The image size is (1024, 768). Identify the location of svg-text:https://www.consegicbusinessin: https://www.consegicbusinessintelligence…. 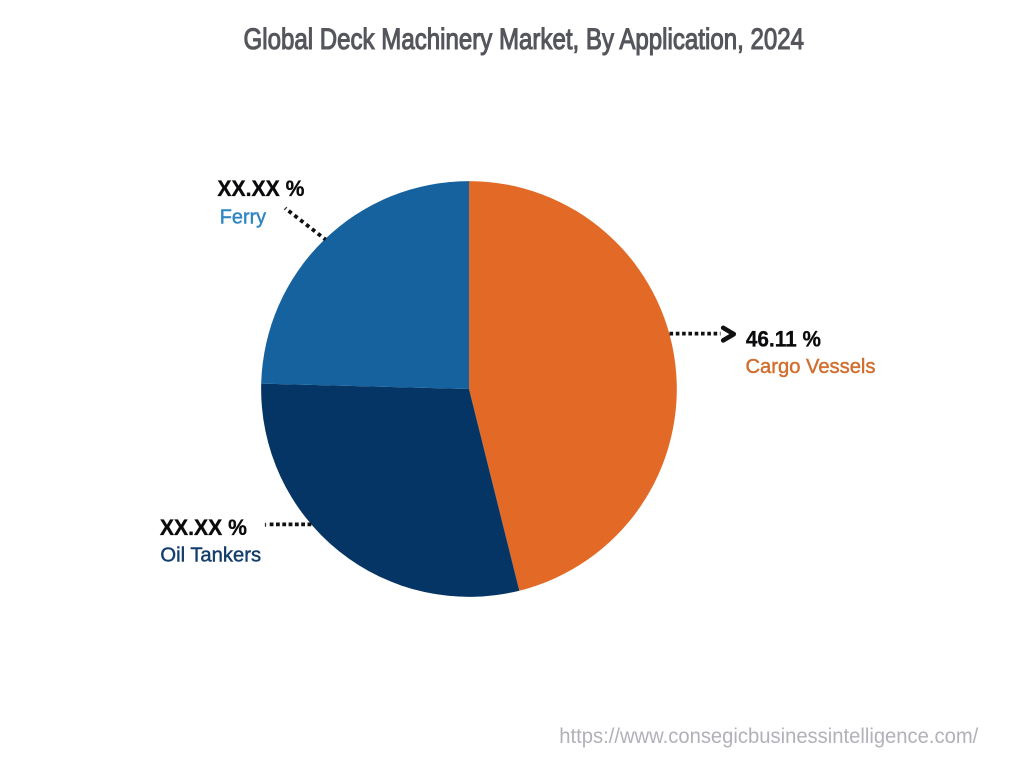
(768, 736).